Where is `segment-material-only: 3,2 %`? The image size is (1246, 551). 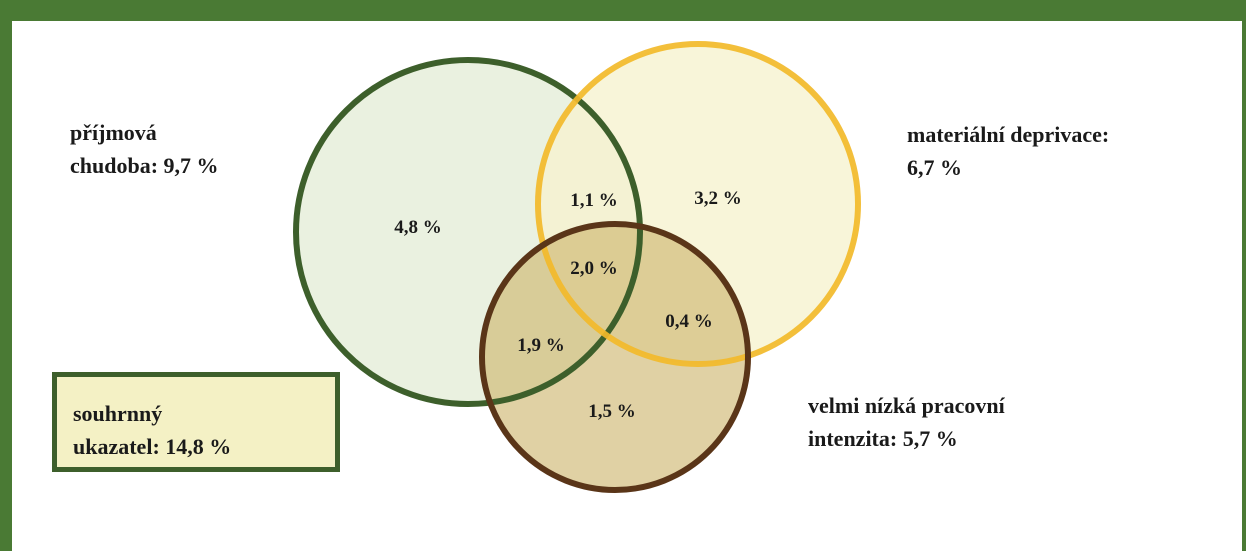 segment-material-only: 3,2 % is located at coordinates (718, 198).